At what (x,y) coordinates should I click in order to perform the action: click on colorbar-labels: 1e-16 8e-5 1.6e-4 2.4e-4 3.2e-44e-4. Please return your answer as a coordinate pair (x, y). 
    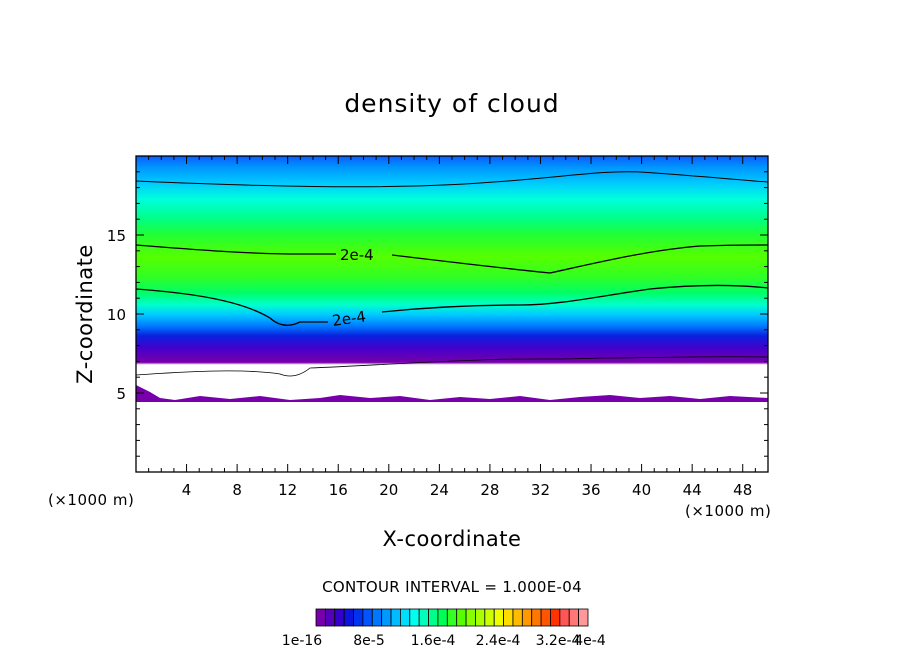
    Looking at the image, I should click on (444, 641).